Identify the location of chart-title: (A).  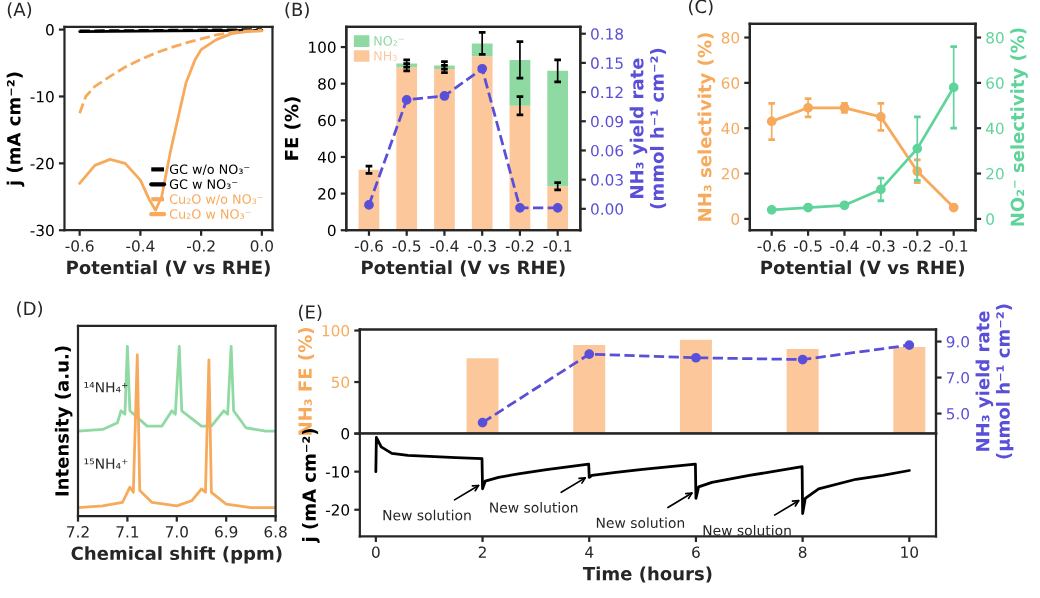
(19, 10).